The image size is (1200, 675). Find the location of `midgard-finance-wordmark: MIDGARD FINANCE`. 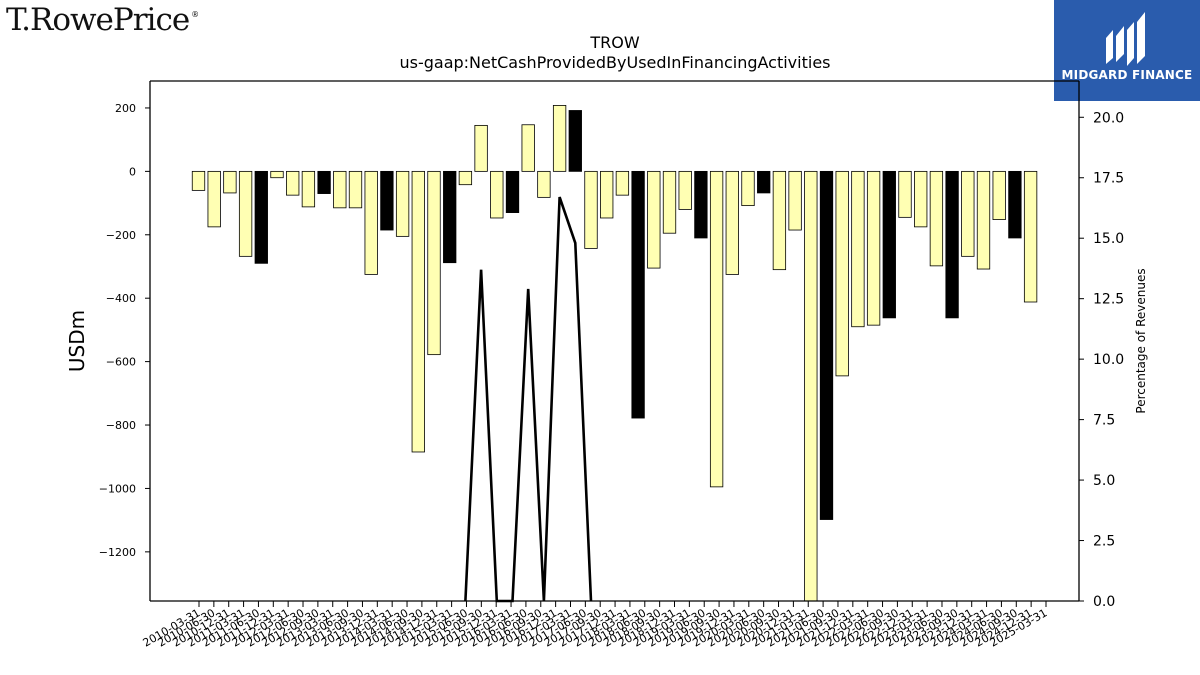

midgard-finance-wordmark: MIDGARD FINANCE is located at coordinates (1127, 75).